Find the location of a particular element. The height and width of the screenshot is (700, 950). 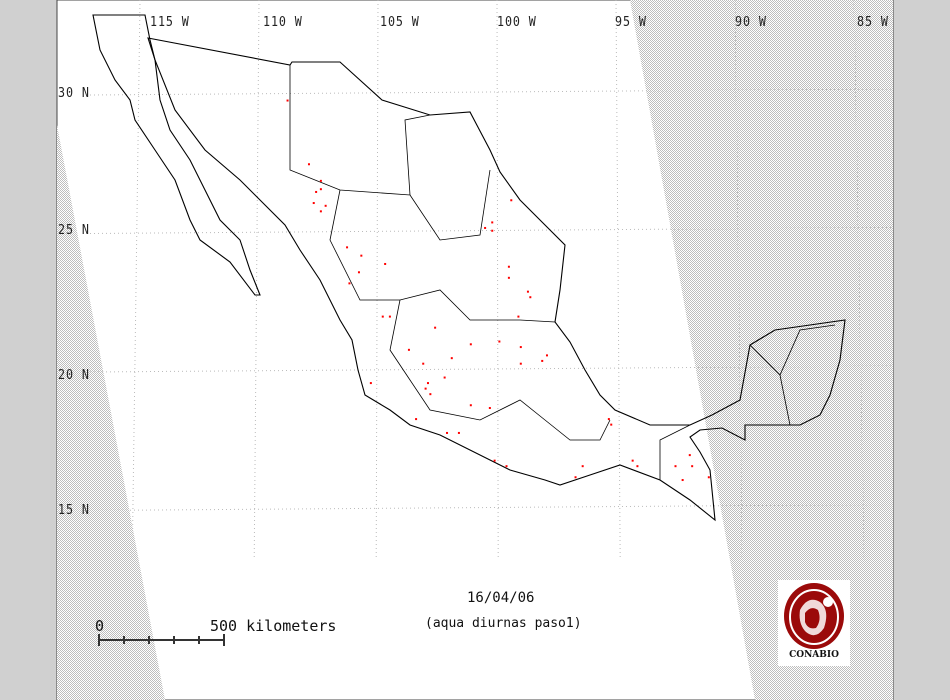

conabio-logo: CONABIO is located at coordinates (814, 623).